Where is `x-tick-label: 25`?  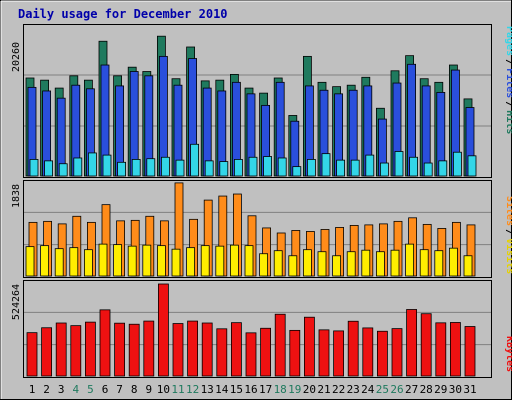
x-tick-label: 25 is located at coordinates (382, 389).